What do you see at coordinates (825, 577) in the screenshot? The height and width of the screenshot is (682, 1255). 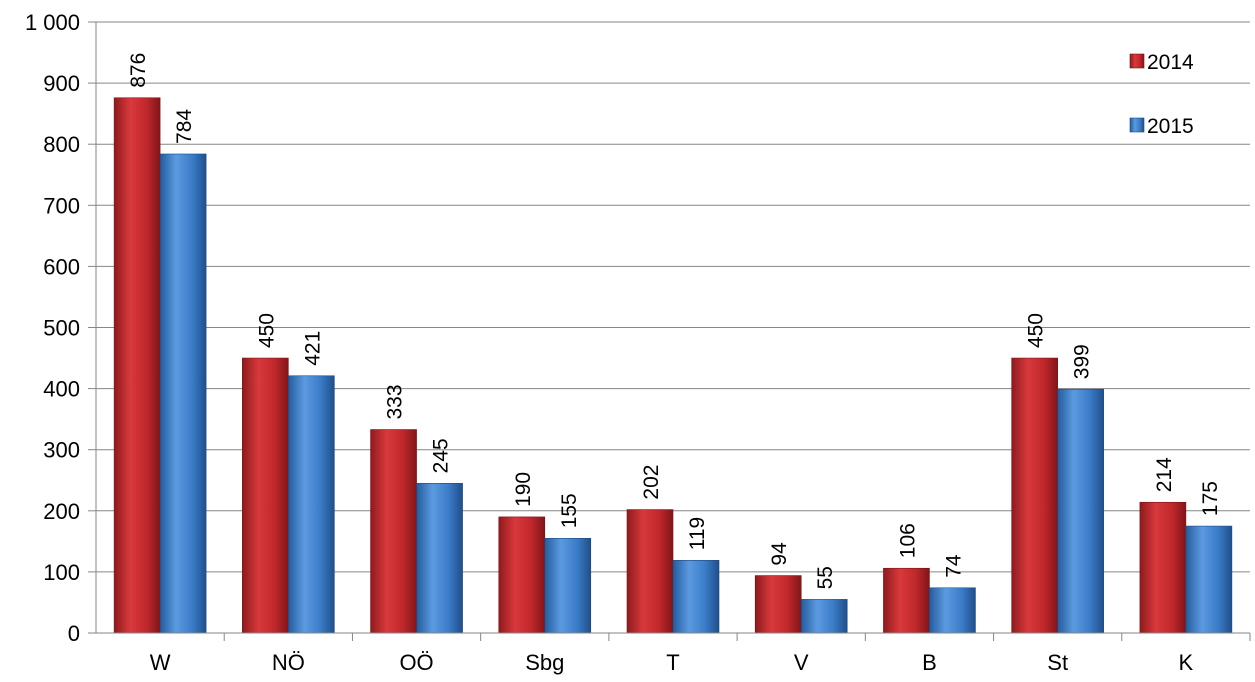 I see `data-label: 55` at bounding box center [825, 577].